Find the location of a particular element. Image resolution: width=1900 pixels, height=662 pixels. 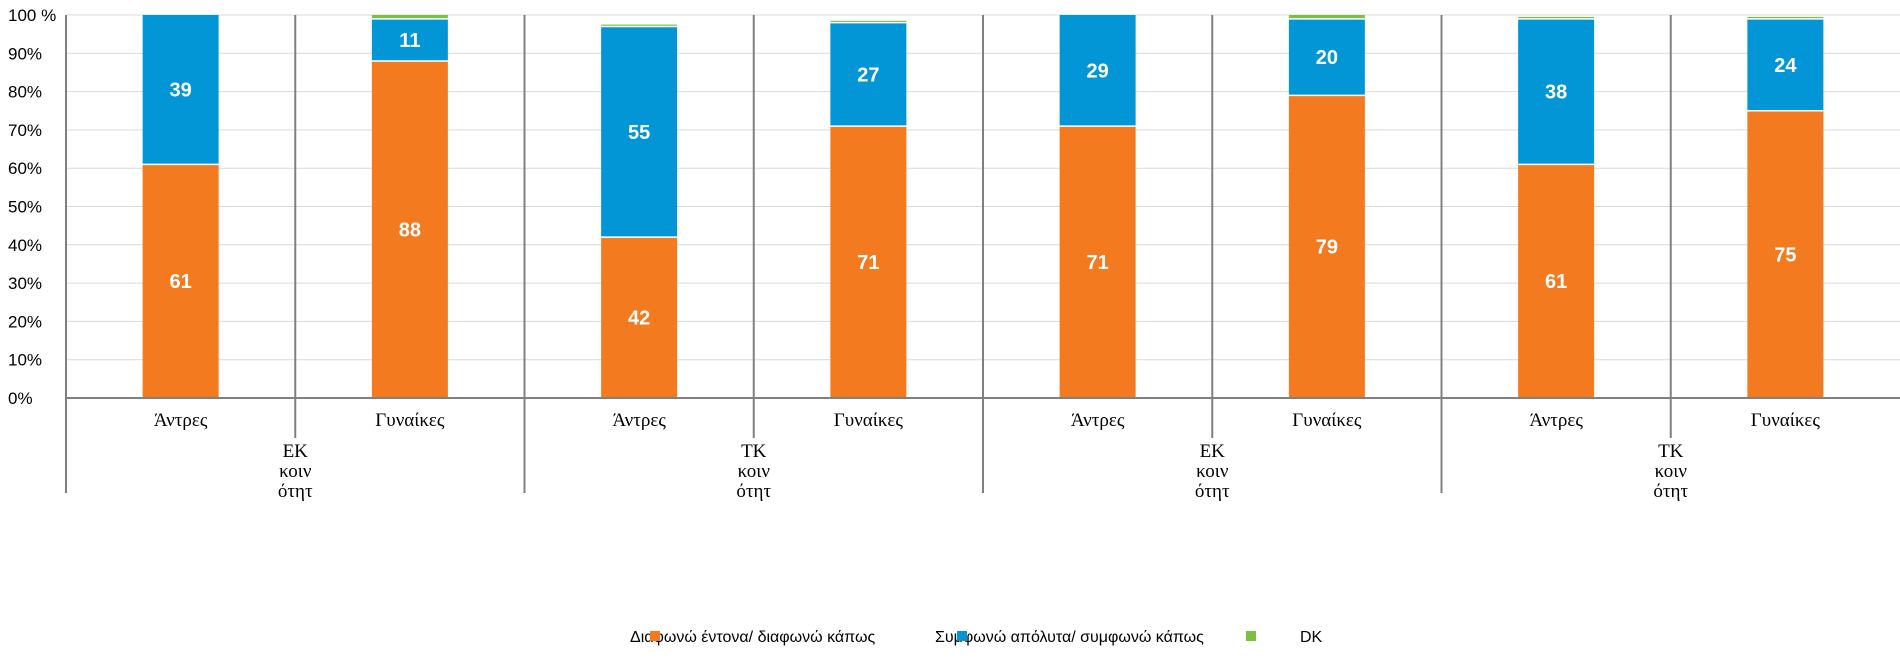

data-label: 38 is located at coordinates (1556, 93).